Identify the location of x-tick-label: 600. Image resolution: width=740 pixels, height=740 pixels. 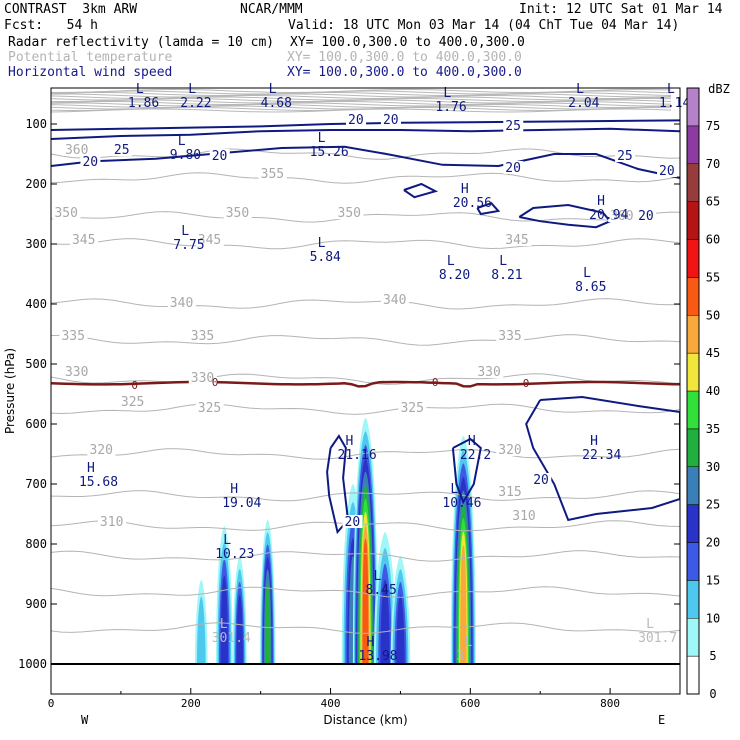
(470, 703).